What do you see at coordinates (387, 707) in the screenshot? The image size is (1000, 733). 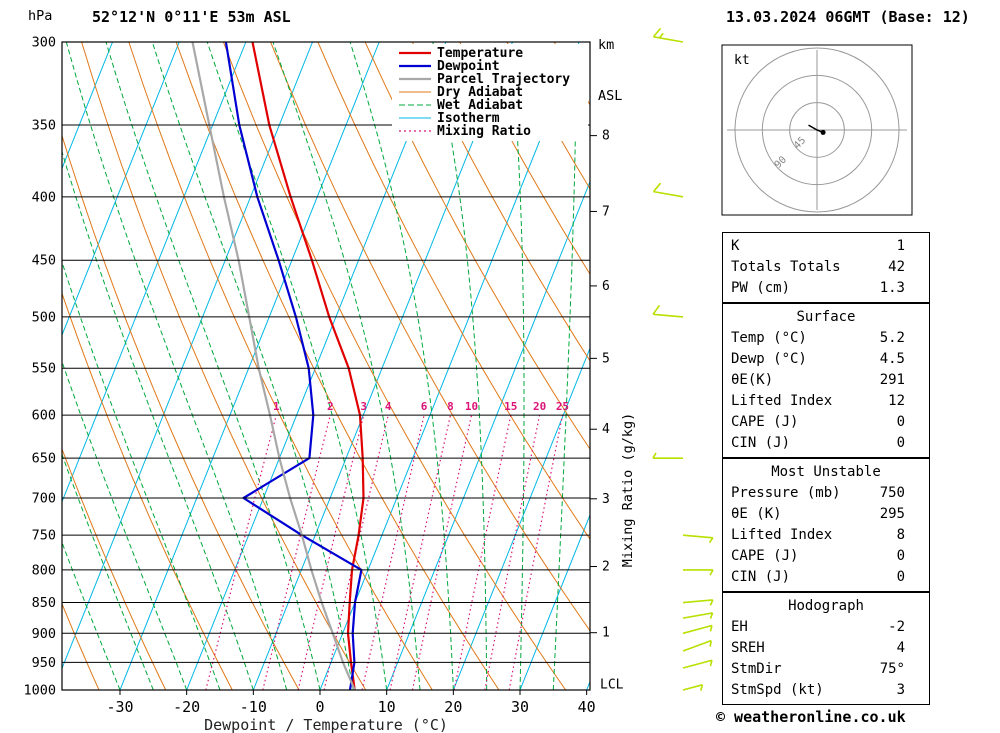 I see `temp-label: 10` at bounding box center [387, 707].